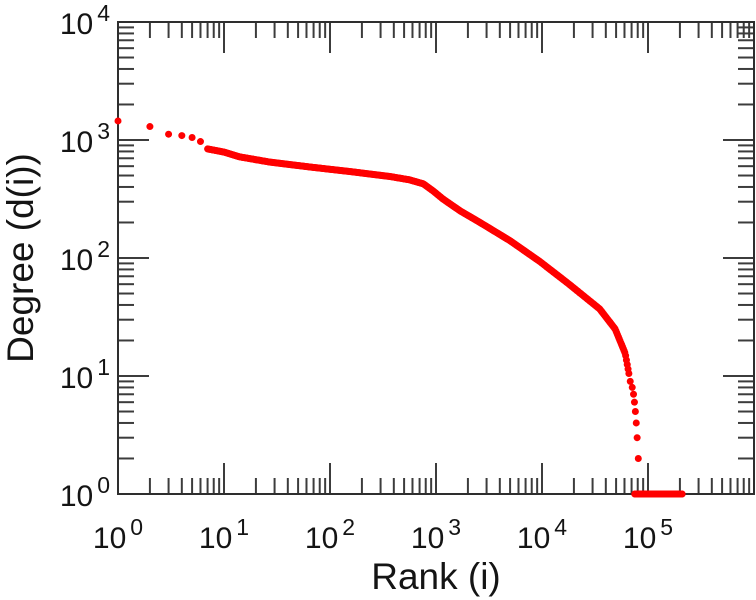 This screenshot has width=756, height=600. I want to click on x-tick-label: 10 3, so click(436, 534).